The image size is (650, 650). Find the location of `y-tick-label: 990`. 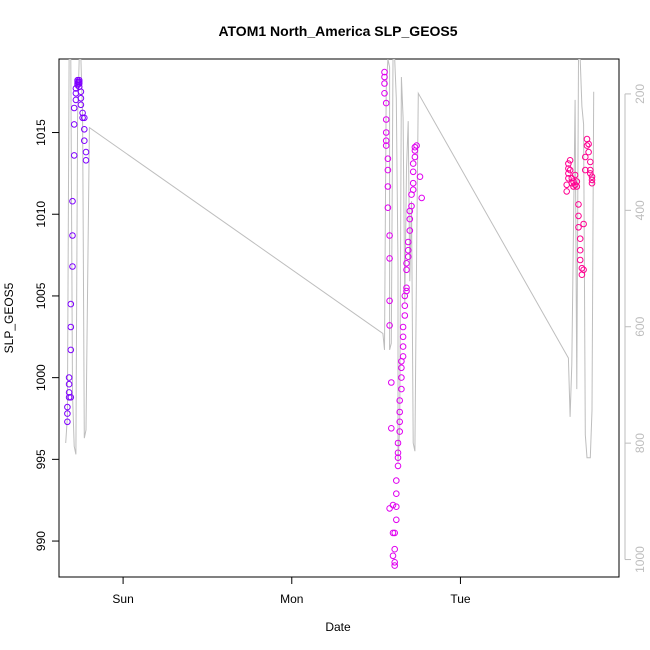

y-tick-label: 990 is located at coordinates (41, 541).